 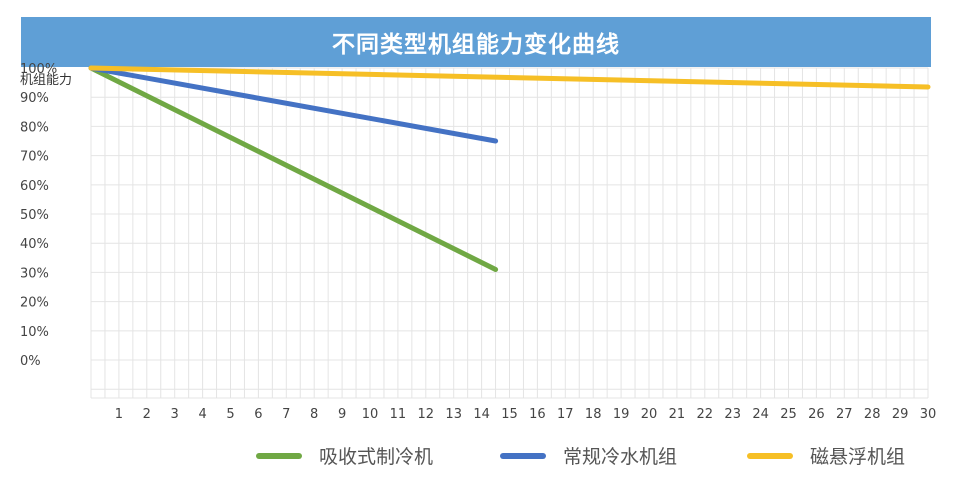 I want to click on x-tick-label: 28, so click(x=872, y=414).